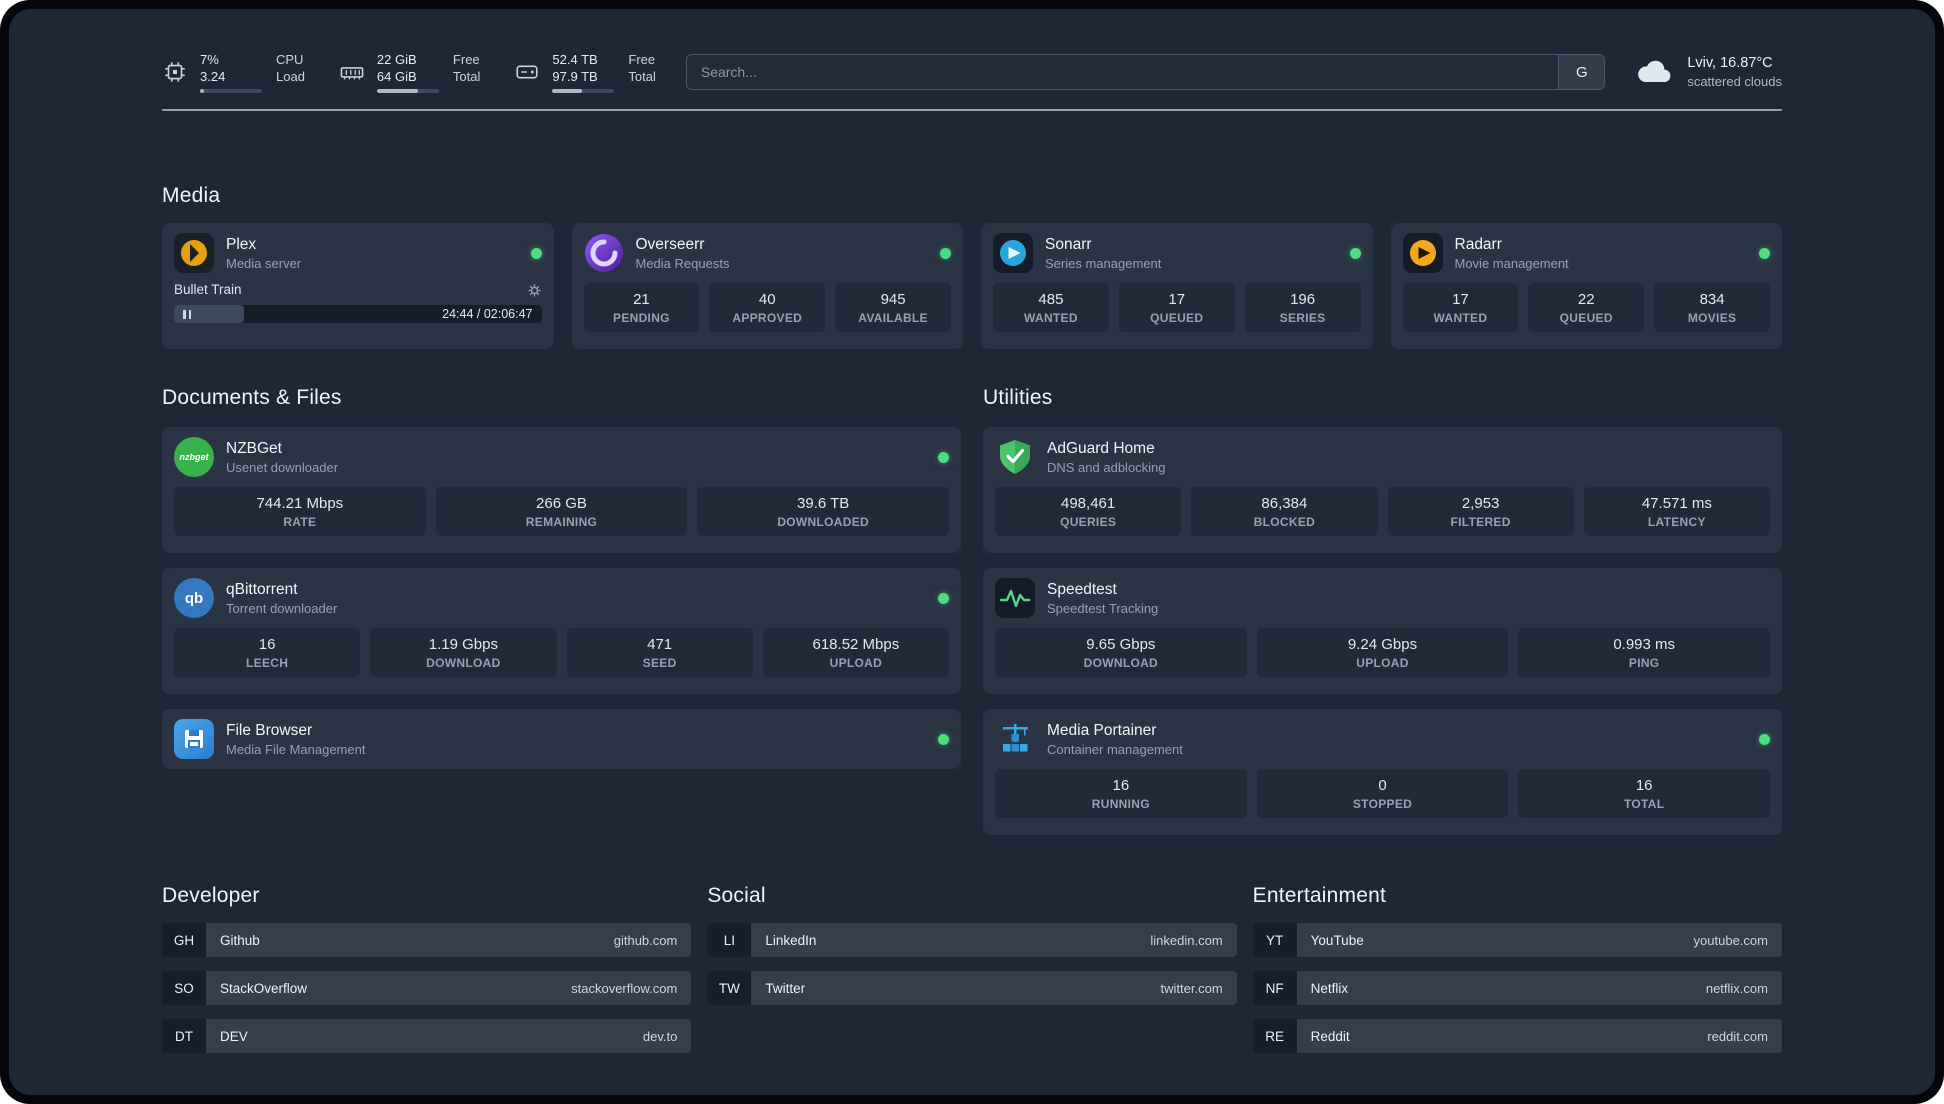 The height and width of the screenshot is (1104, 1944). What do you see at coordinates (209, 59) in the screenshot?
I see `cpu-percent: 7%` at bounding box center [209, 59].